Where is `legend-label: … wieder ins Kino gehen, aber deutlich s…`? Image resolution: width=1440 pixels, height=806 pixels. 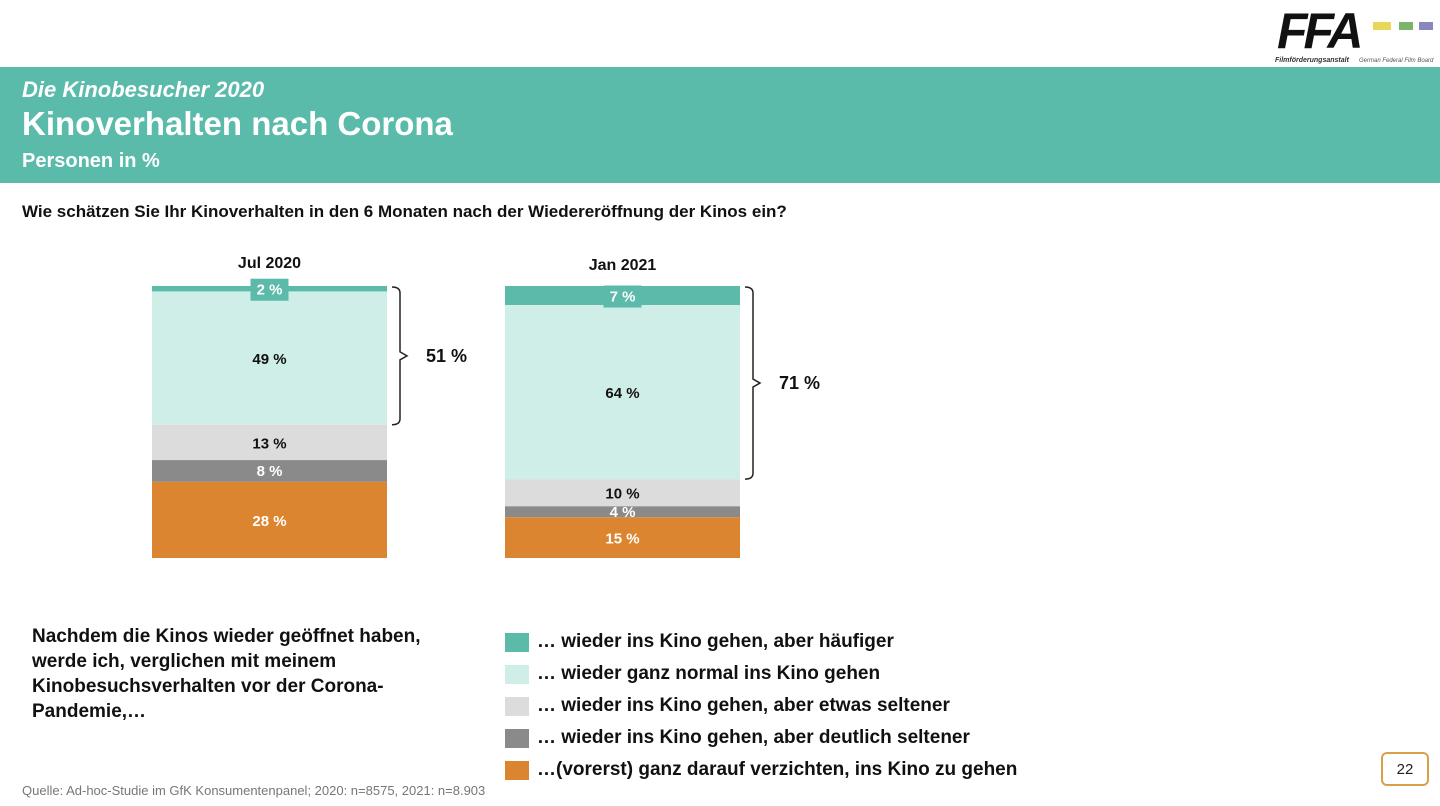
legend-label: … wieder ins Kino gehen, aber deutlich s… is located at coordinates (753, 737).